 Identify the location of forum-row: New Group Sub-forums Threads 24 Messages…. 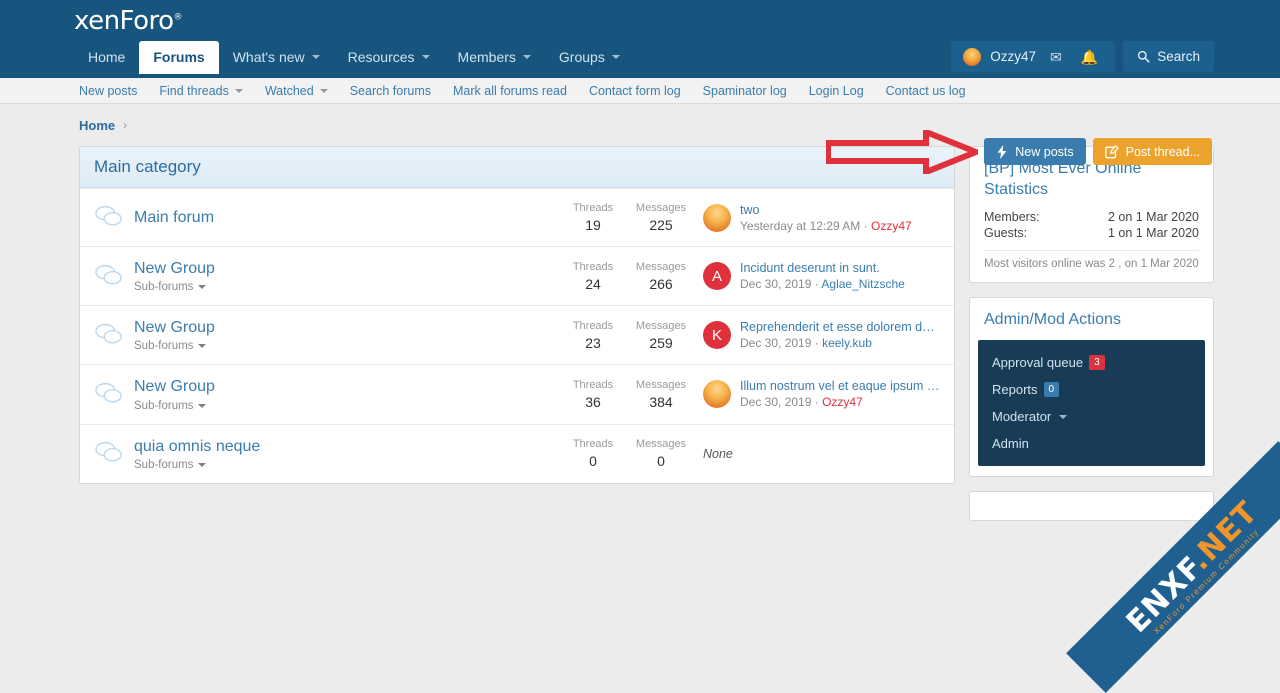
(517, 275).